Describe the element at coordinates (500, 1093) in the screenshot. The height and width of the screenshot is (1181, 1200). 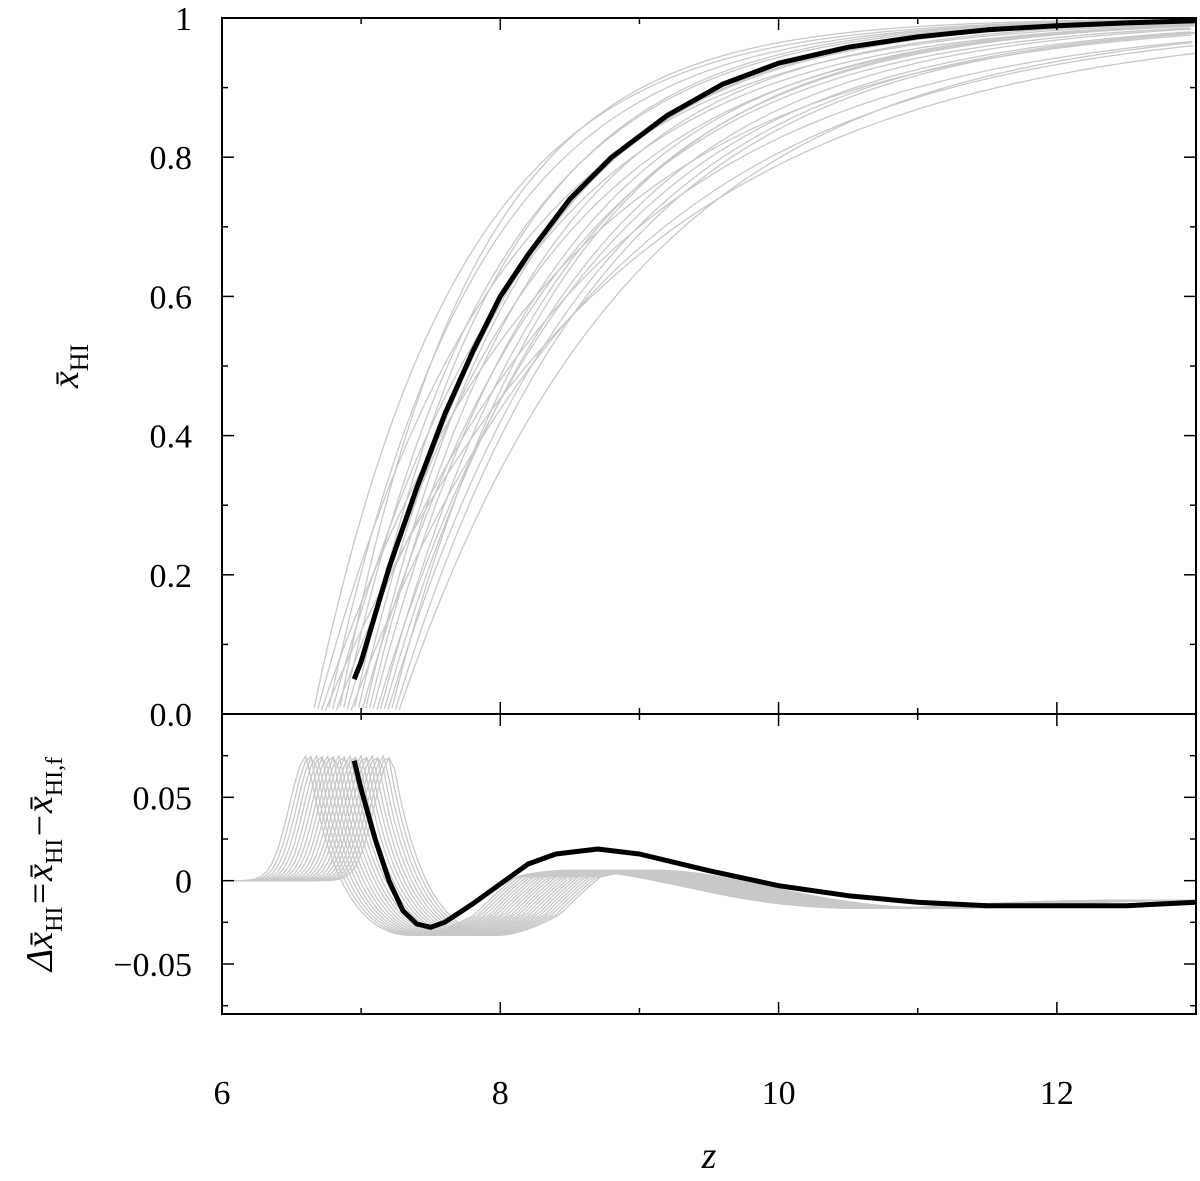
I see `x-tick-label: 8` at that location.